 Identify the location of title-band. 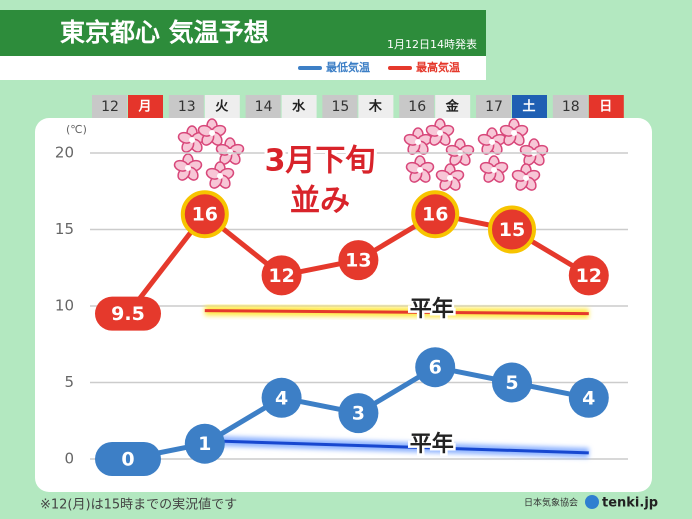
(243, 33).